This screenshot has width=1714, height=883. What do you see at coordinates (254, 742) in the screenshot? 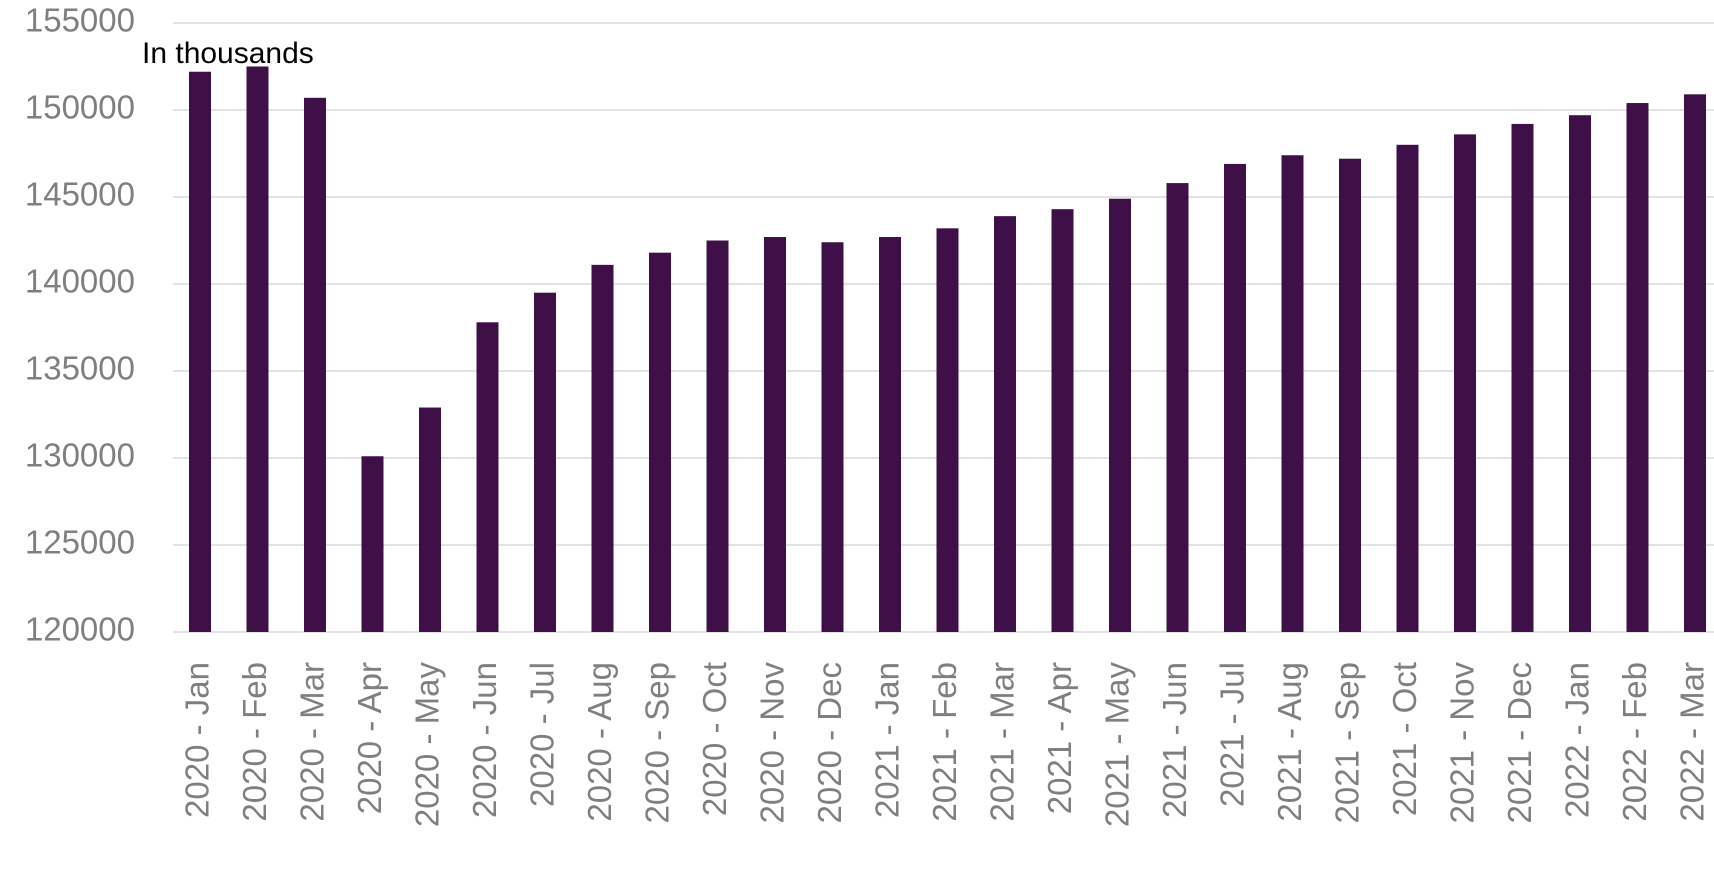
I see `x-tick-label: 2020 - Feb` at bounding box center [254, 742].